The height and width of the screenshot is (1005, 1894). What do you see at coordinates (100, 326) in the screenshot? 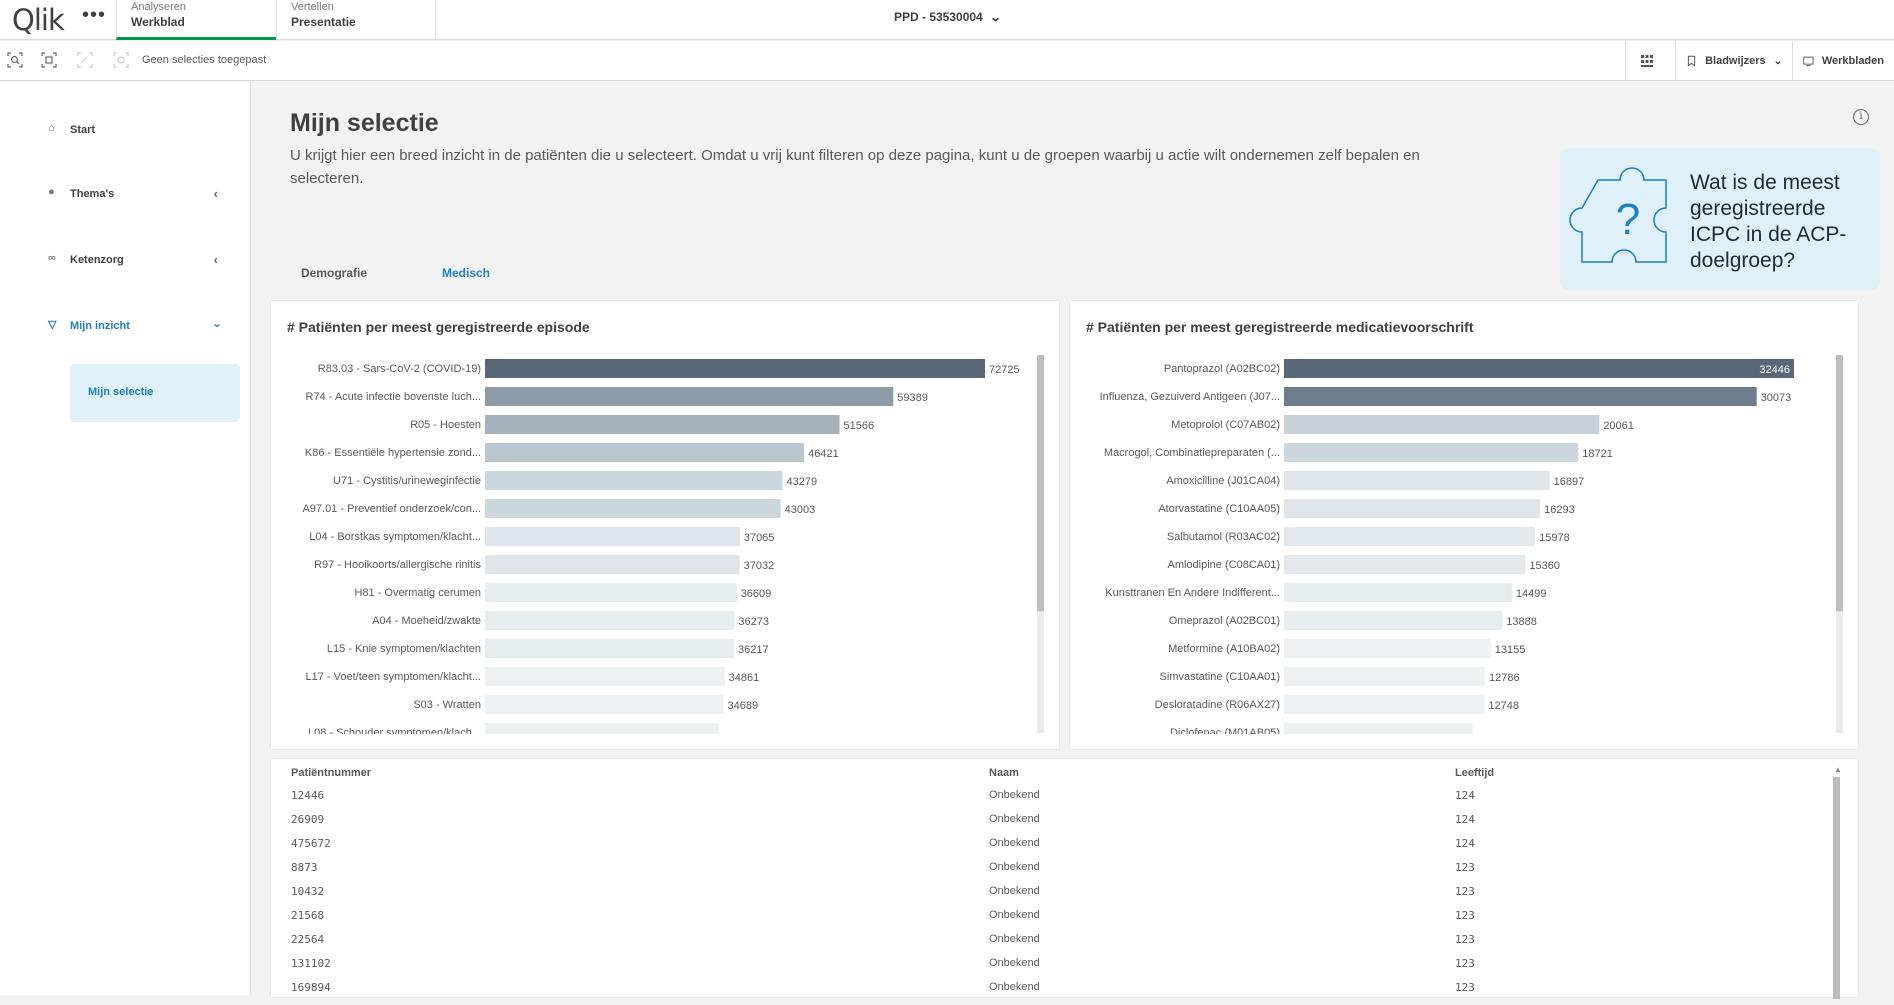
I see `sidebar-item-label: Mijn inzicht` at bounding box center [100, 326].